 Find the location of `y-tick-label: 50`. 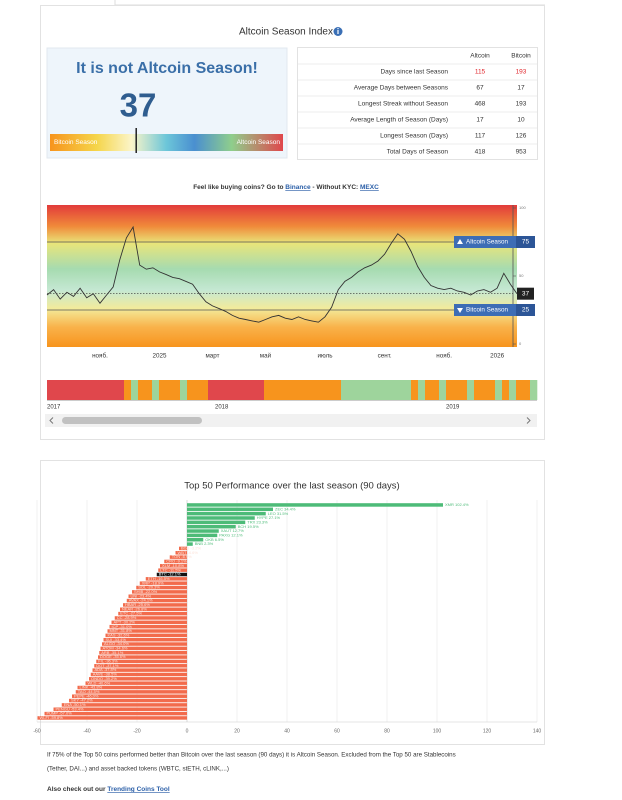

y-tick-label: 50 is located at coordinates (521, 275).